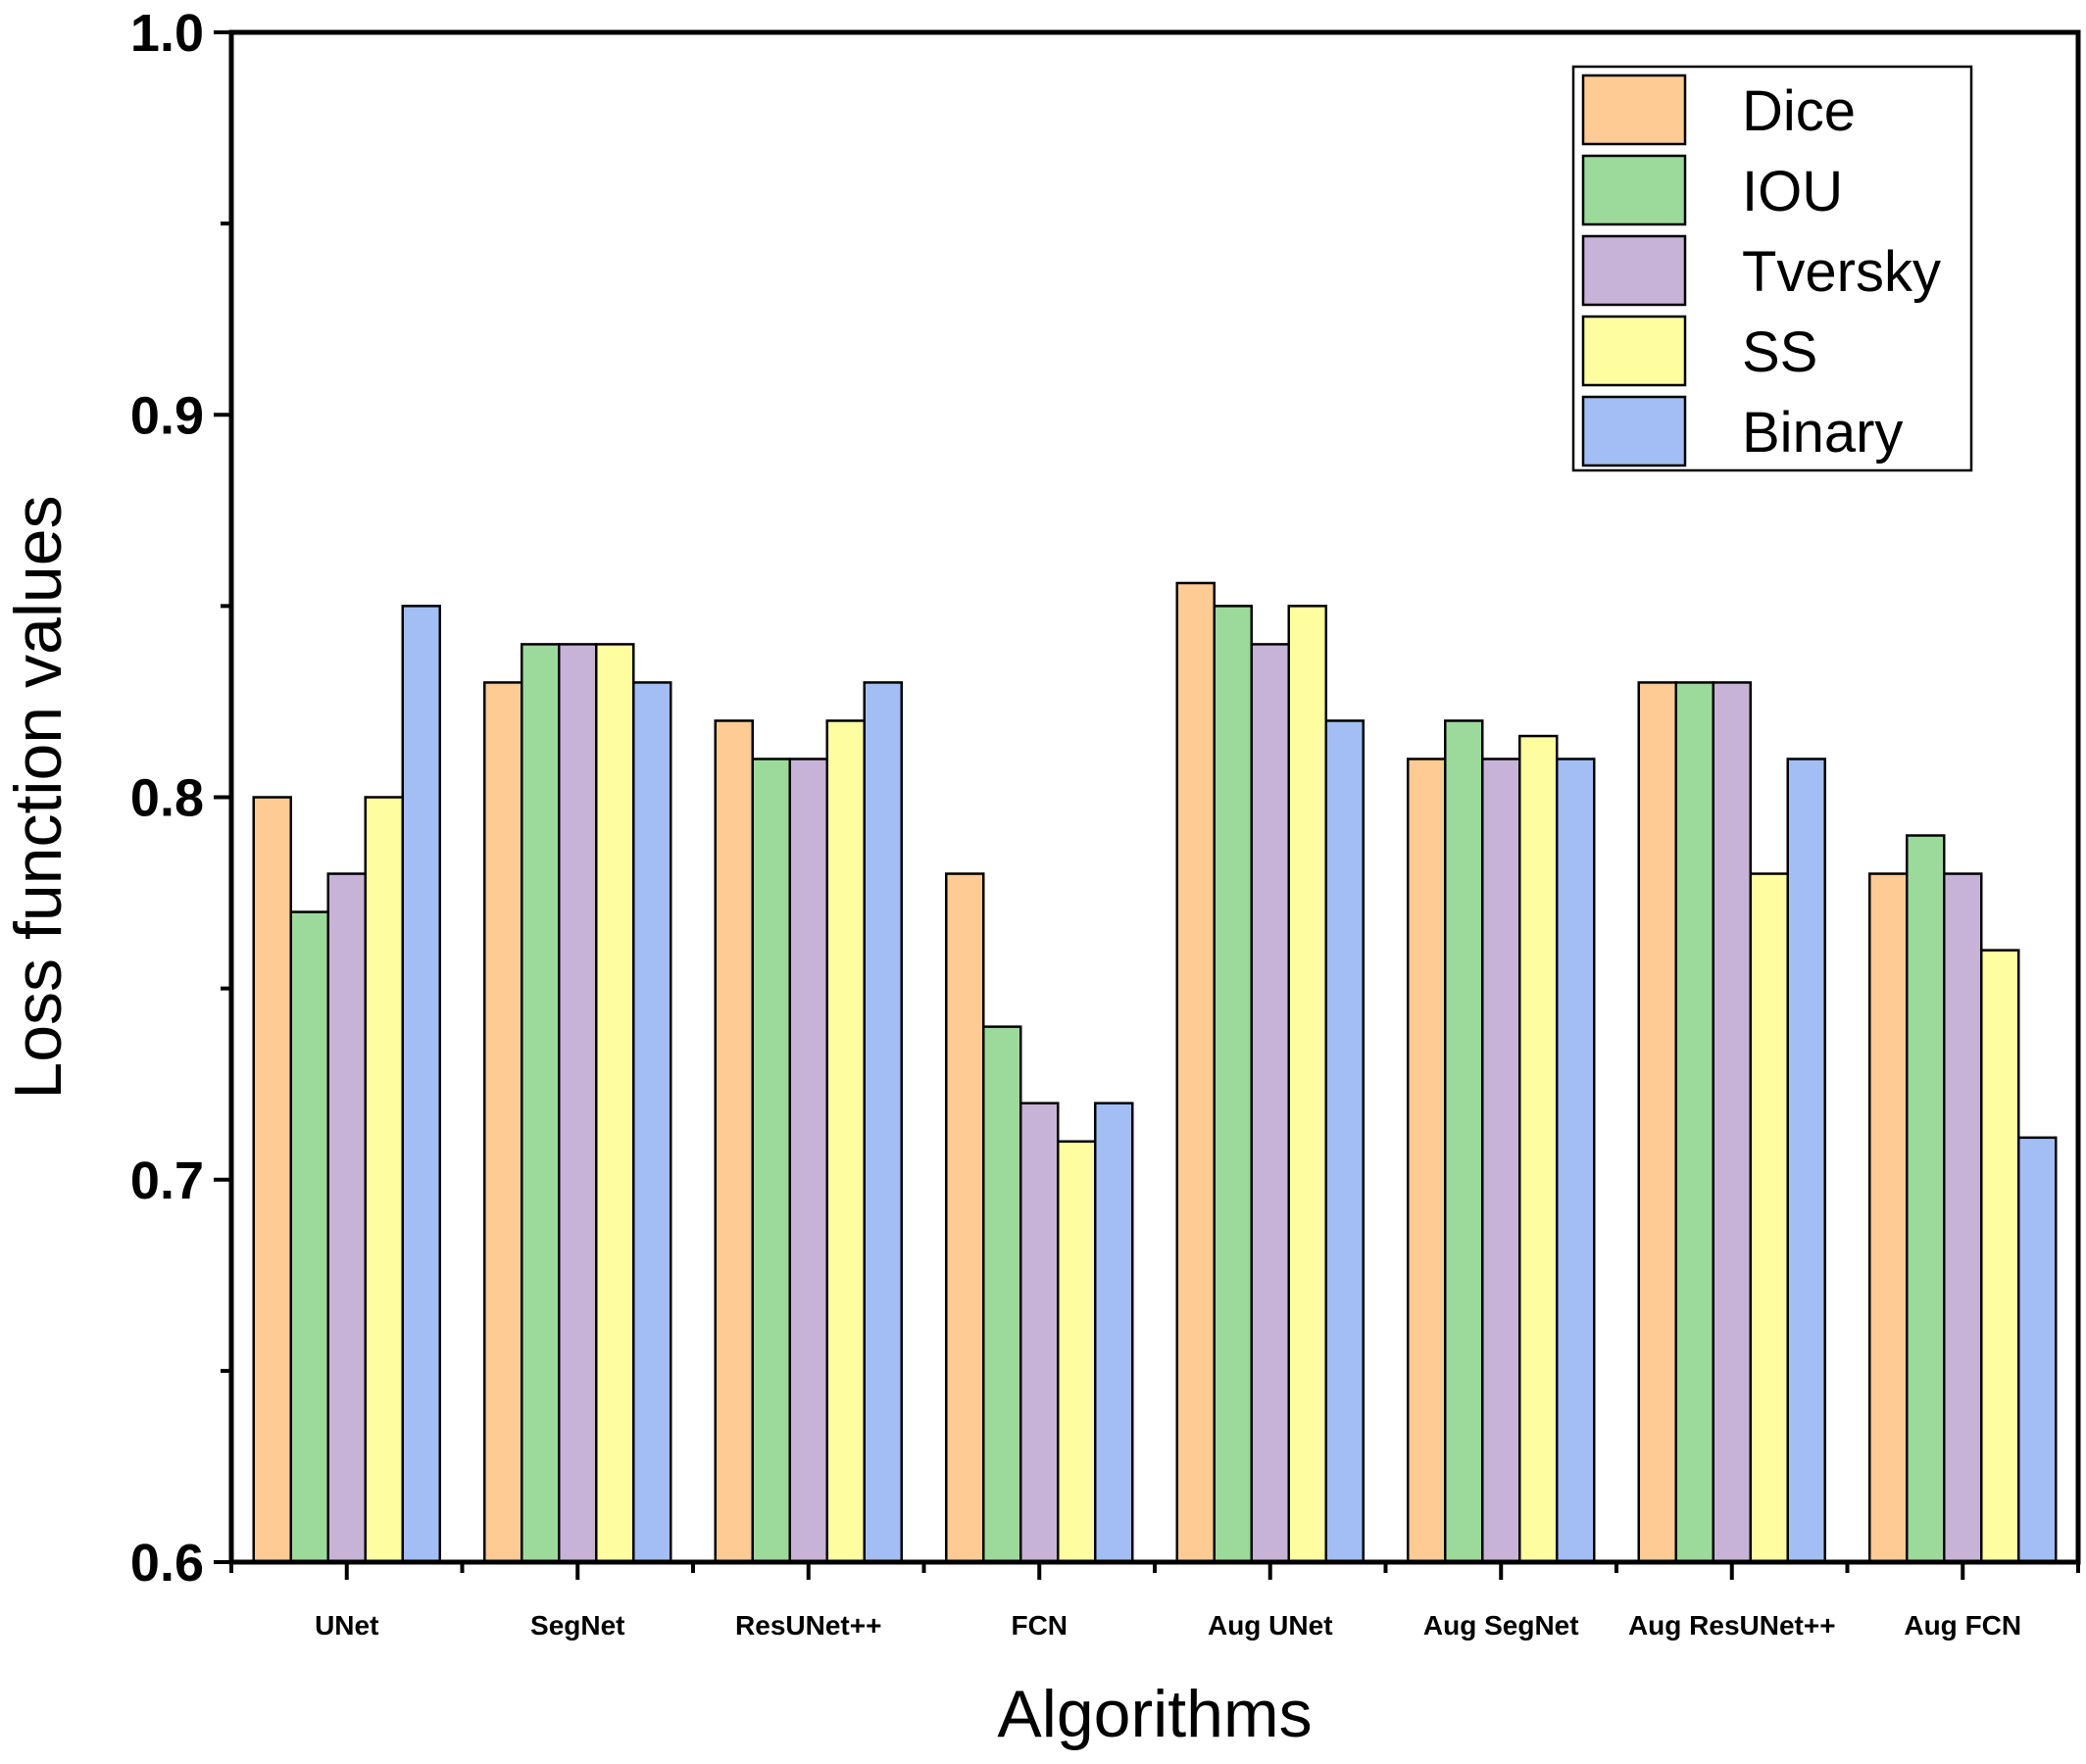  What do you see at coordinates (167, 798) in the screenshot?
I see `y-tick-label: 0.8` at bounding box center [167, 798].